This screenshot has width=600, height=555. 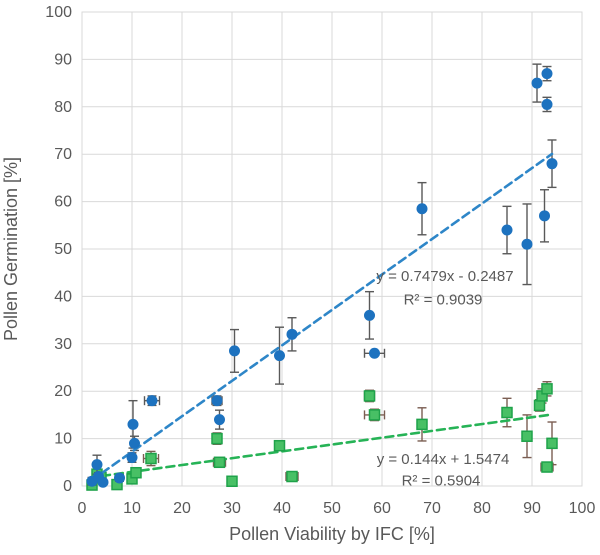 I want to click on x-tick-label: 60, so click(x=382, y=508).